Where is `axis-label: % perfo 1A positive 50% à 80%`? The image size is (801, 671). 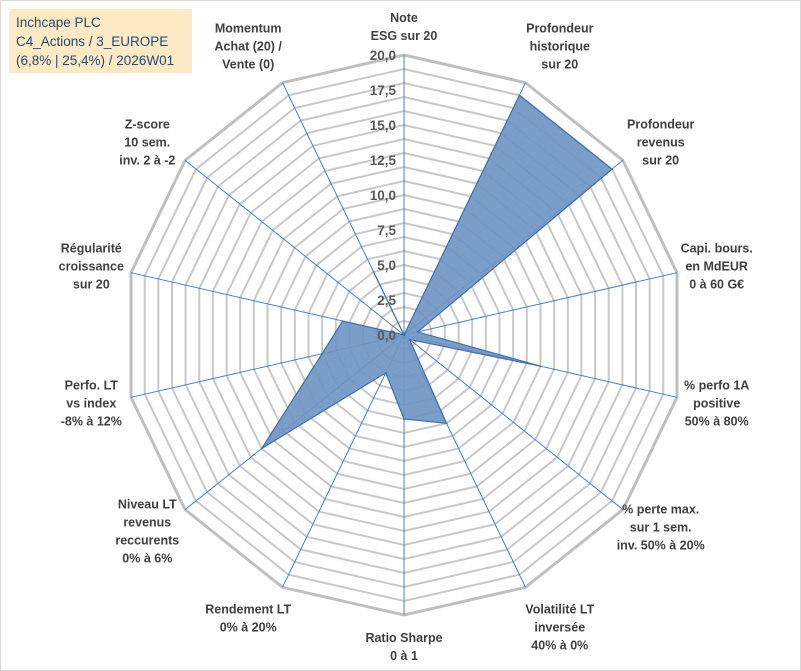
axis-label: % perfo 1A positive 50% à 80% is located at coordinates (716, 404).